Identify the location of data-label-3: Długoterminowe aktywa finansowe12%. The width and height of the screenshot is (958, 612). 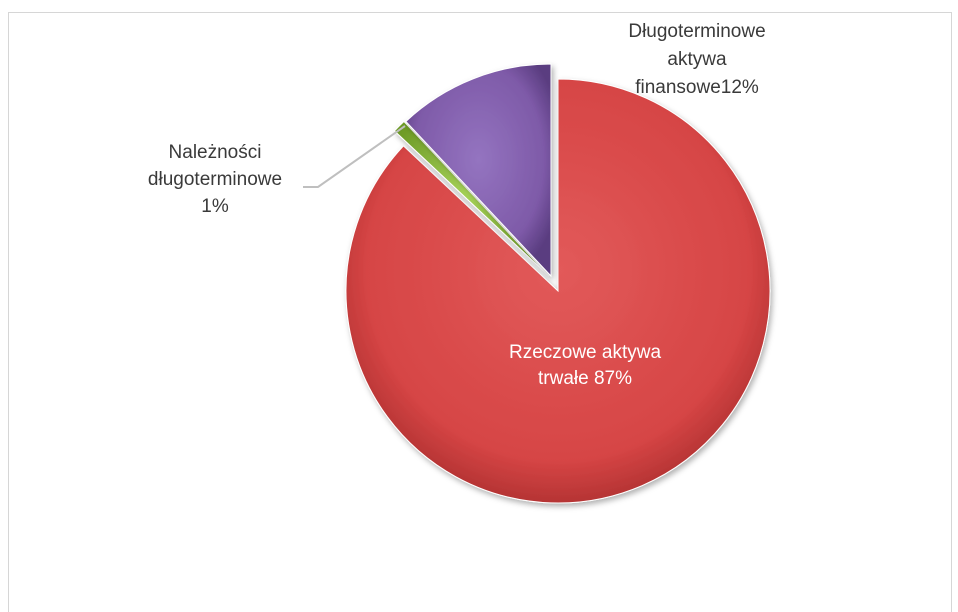
(696, 59).